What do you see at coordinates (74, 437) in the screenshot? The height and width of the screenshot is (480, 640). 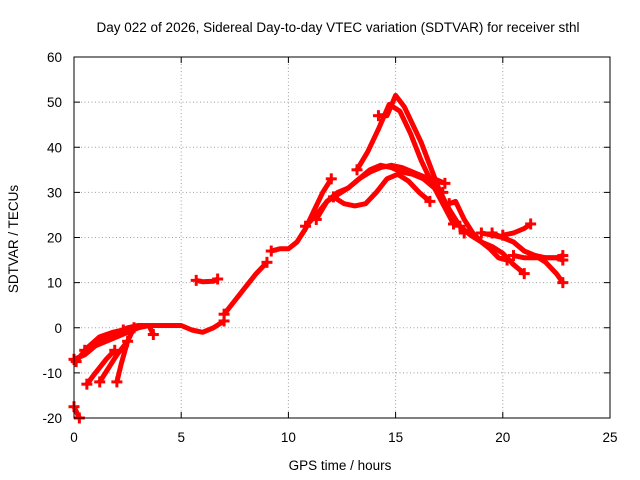 I see `x-tick-label: 0` at bounding box center [74, 437].